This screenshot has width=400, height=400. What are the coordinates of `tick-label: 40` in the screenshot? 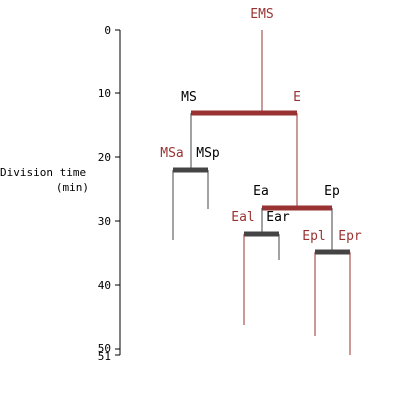 It's located at (104, 285).